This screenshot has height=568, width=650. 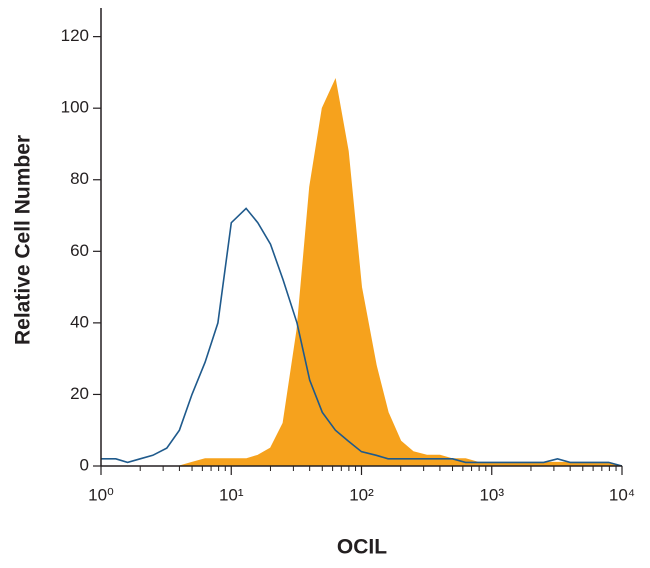 I want to click on y-tick-label: 40, so click(x=79, y=321).